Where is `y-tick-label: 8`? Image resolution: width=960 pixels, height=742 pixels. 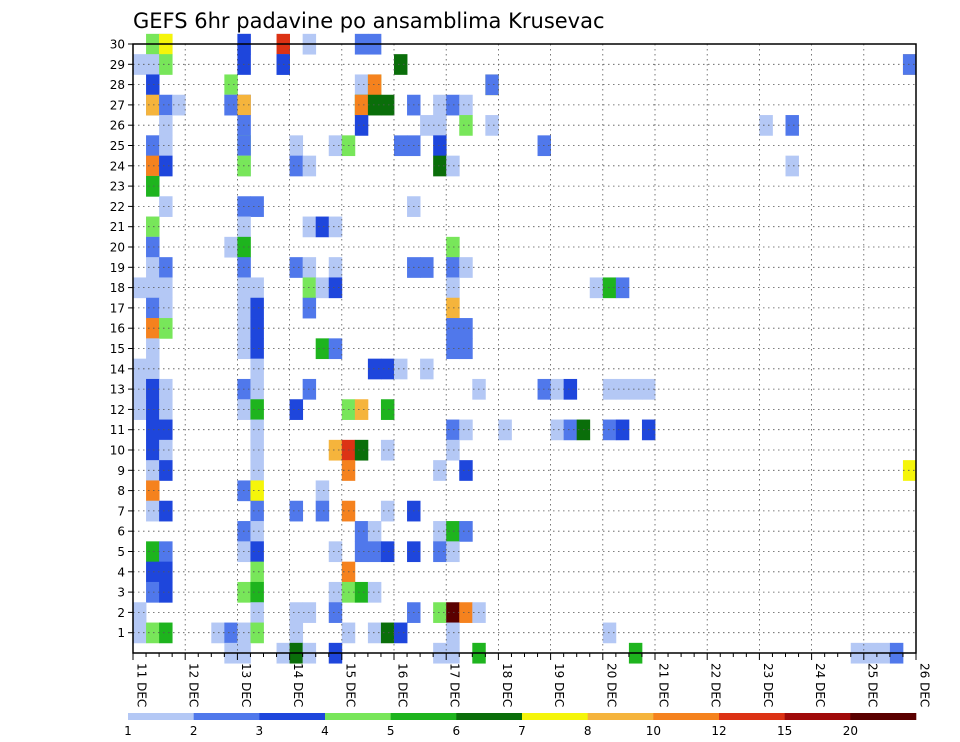 y-tick-label: 8 is located at coordinates (121, 491).